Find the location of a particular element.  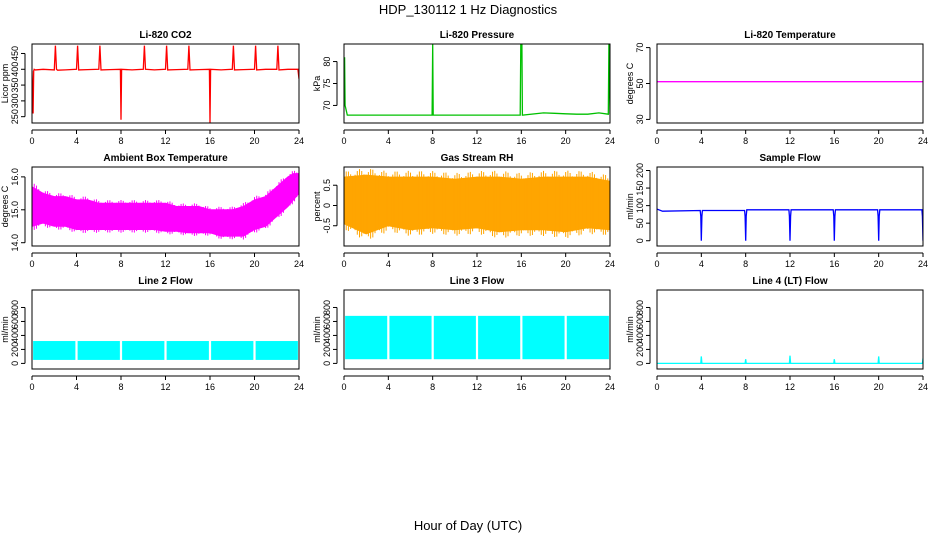

y-tick-label: 0 is located at coordinates (327, 205).